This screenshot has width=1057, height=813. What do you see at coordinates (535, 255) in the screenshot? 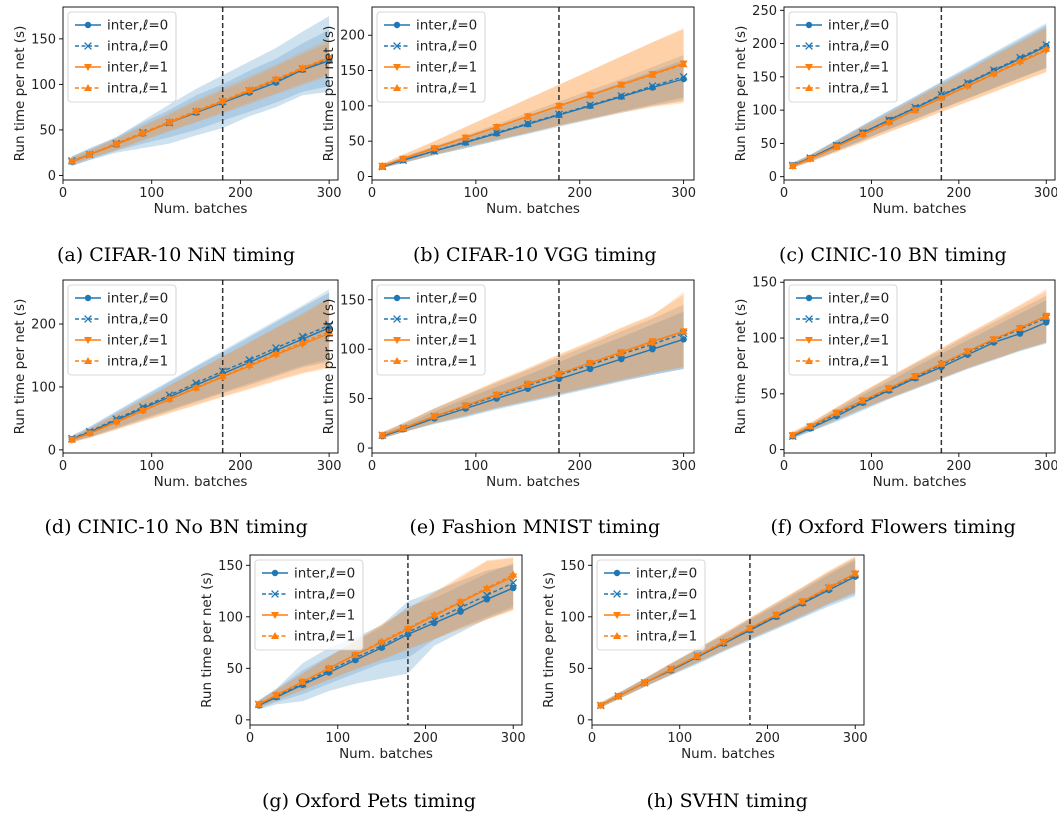
I see `caption-b: (b) CIFAR-10 VGG timing` at bounding box center [535, 255].